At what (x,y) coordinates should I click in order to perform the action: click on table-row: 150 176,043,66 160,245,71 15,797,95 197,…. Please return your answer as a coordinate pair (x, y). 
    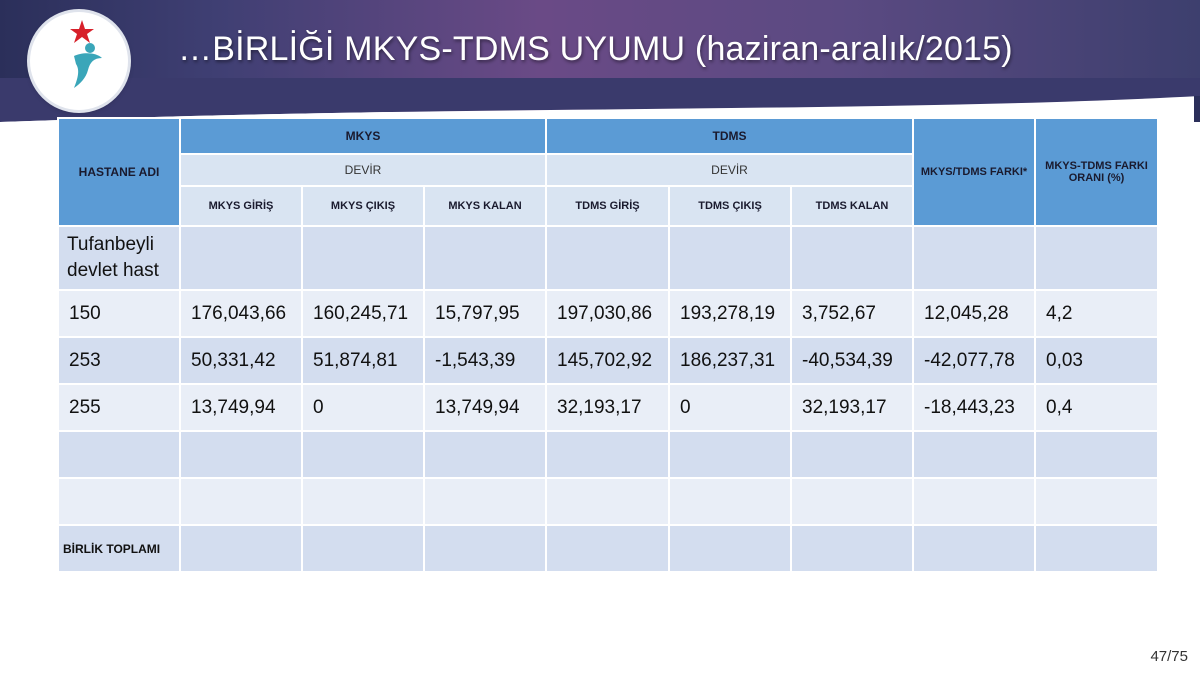
    Looking at the image, I should click on (608, 313).